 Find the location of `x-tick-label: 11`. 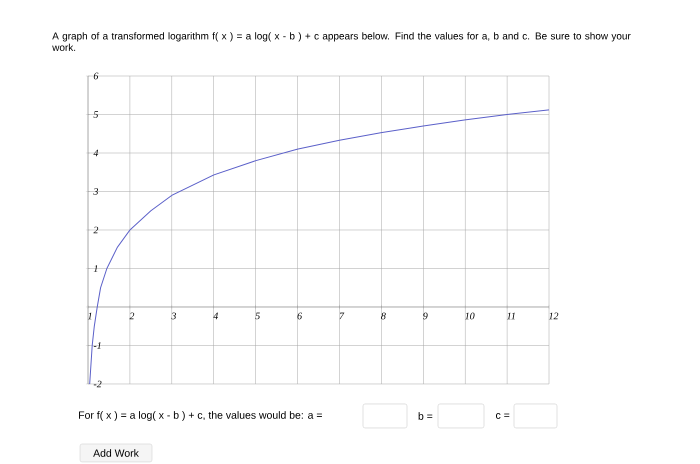

x-tick-label: 11 is located at coordinates (510, 316).